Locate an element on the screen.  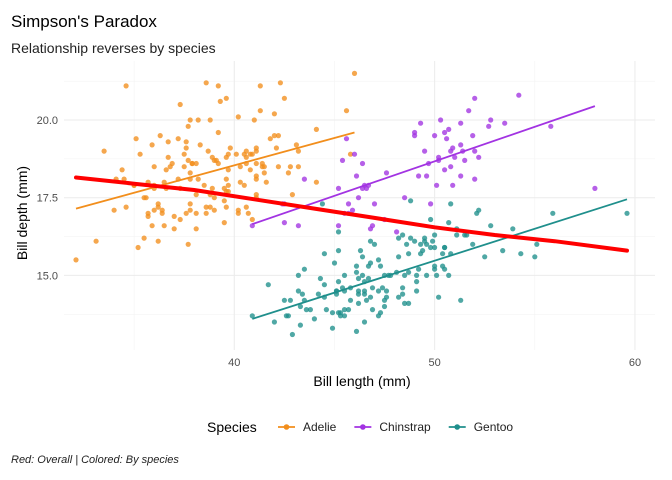
x-axis-title: Bill length (mm) is located at coordinates (361, 381).